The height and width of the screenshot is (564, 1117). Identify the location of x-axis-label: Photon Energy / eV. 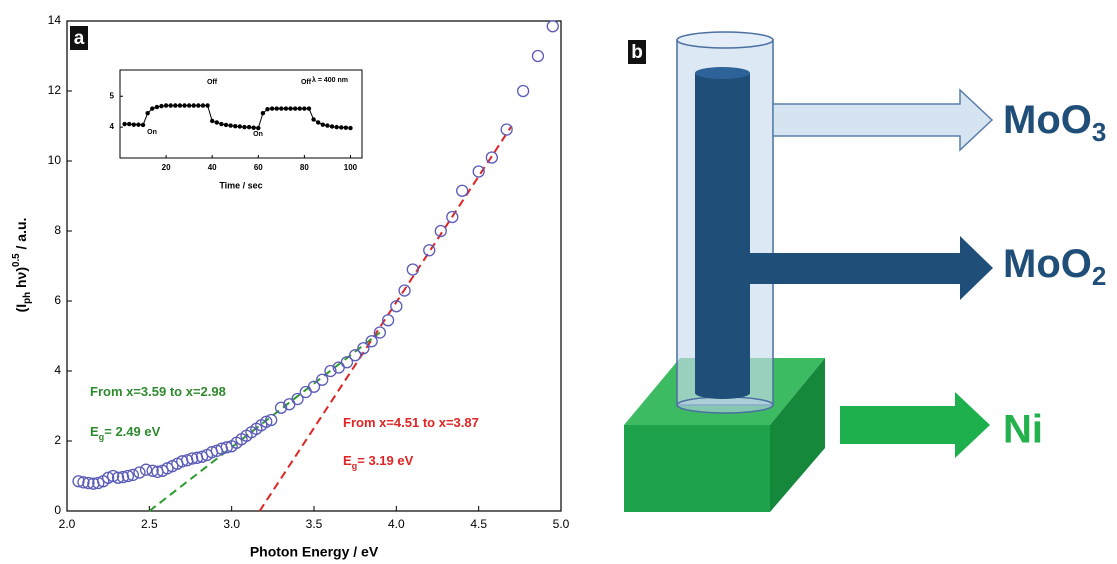
(314, 552).